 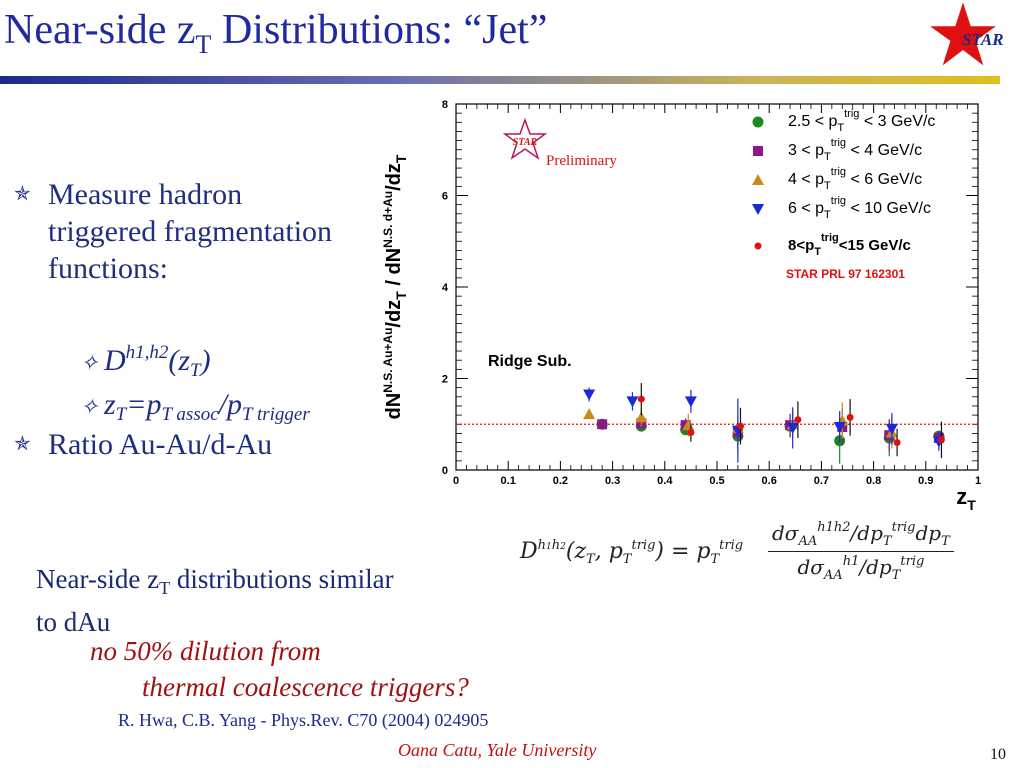 What do you see at coordinates (884, 179) in the screenshot?
I see `legend-label-end: < 6 GeV/c` at bounding box center [884, 179].